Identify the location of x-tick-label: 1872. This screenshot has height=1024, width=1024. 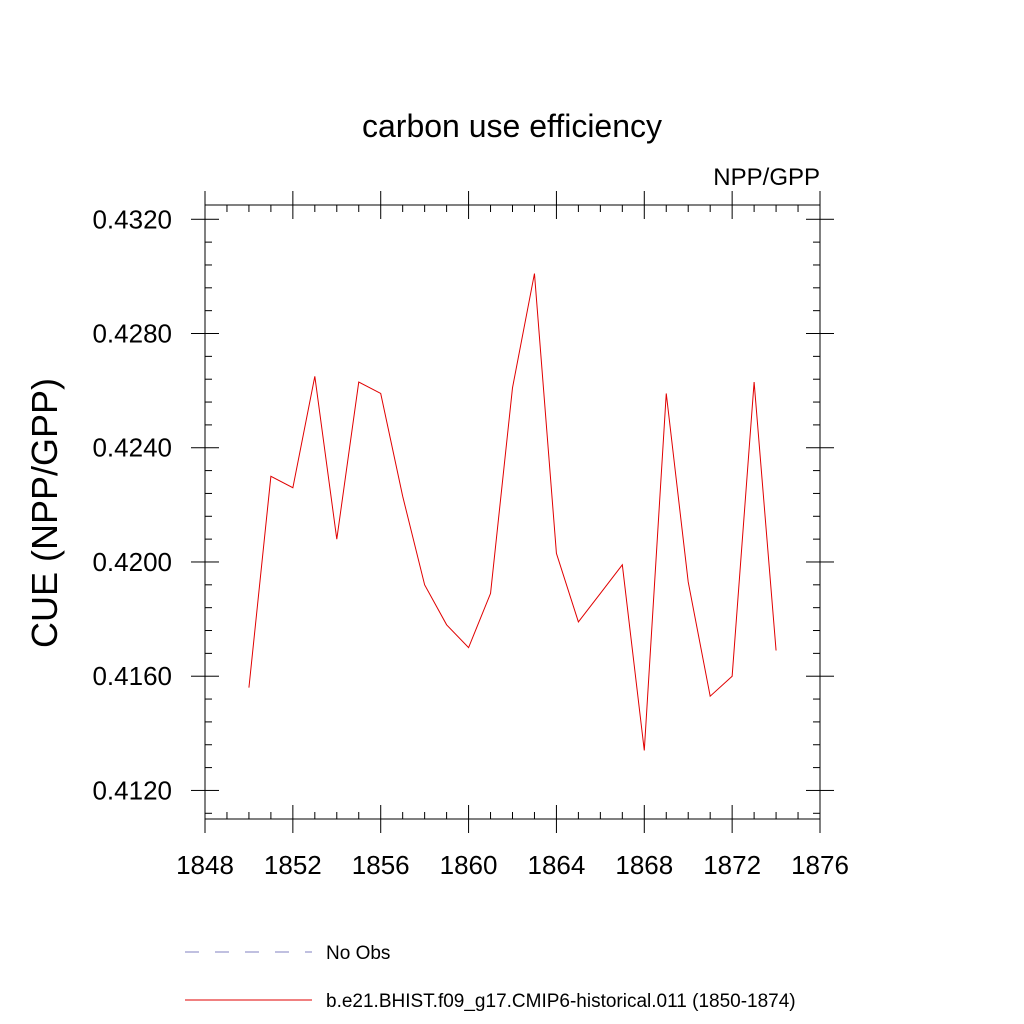
(732, 865).